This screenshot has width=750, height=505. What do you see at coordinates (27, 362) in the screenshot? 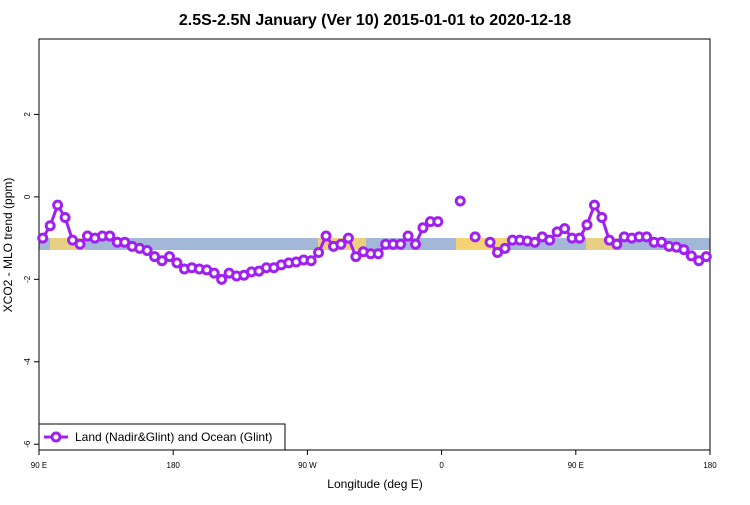
I see `y-tick-label: -4` at bounding box center [27, 362].